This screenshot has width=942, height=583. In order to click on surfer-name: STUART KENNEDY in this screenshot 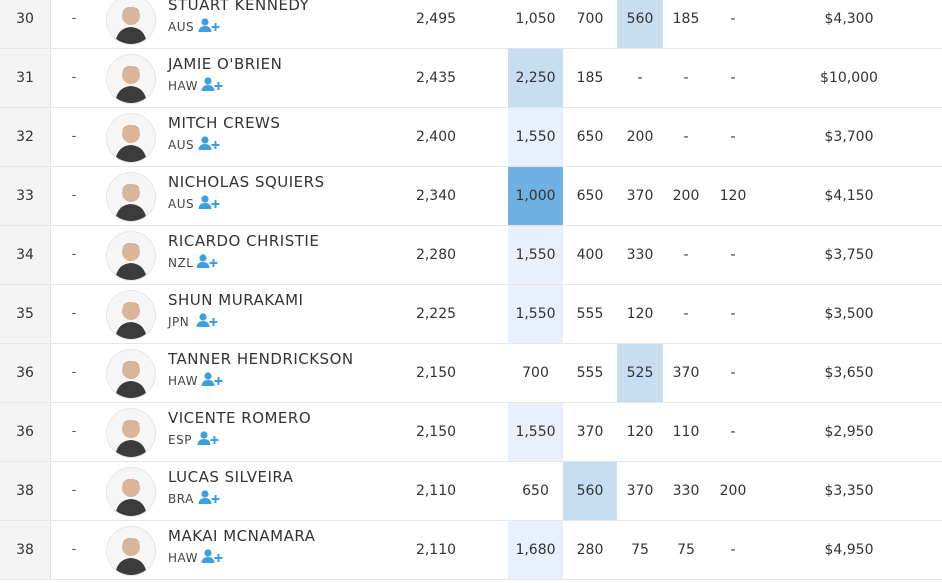, I will do `click(239, 7)`.